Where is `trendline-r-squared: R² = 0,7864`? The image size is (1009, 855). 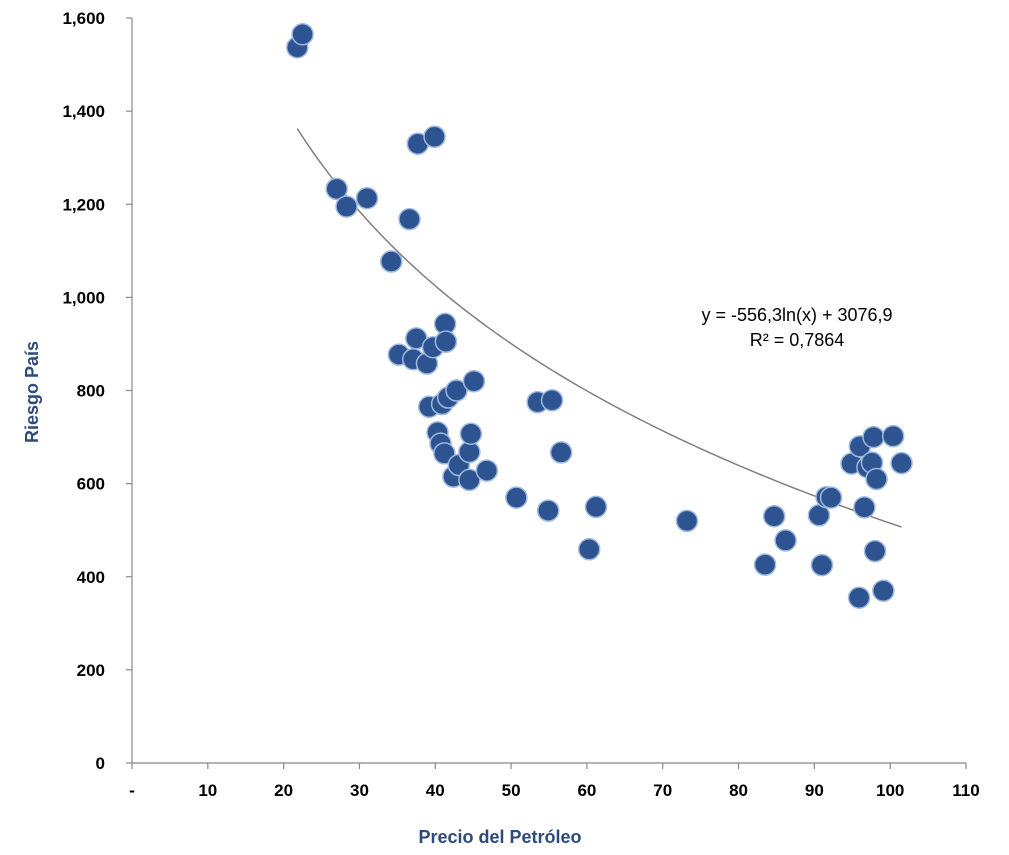
trendline-r-squared: R² = 0,7864 is located at coordinates (797, 340).